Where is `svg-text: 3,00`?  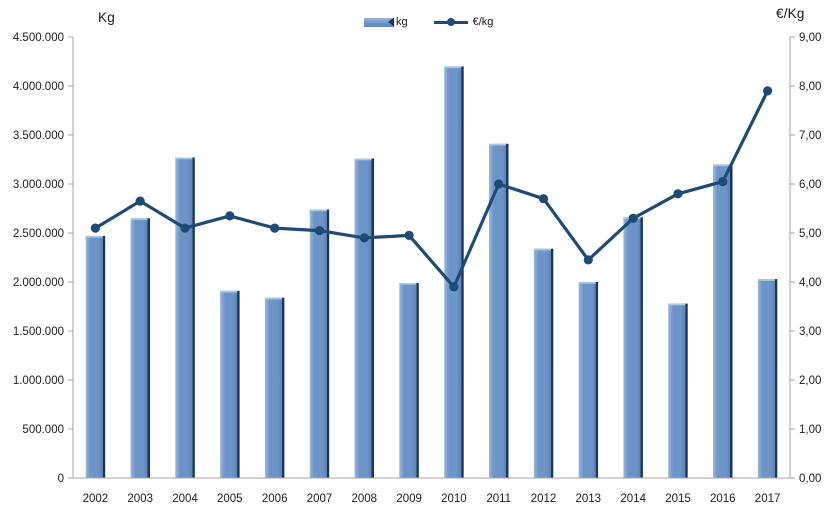
svg-text: 3,00 is located at coordinates (810, 332).